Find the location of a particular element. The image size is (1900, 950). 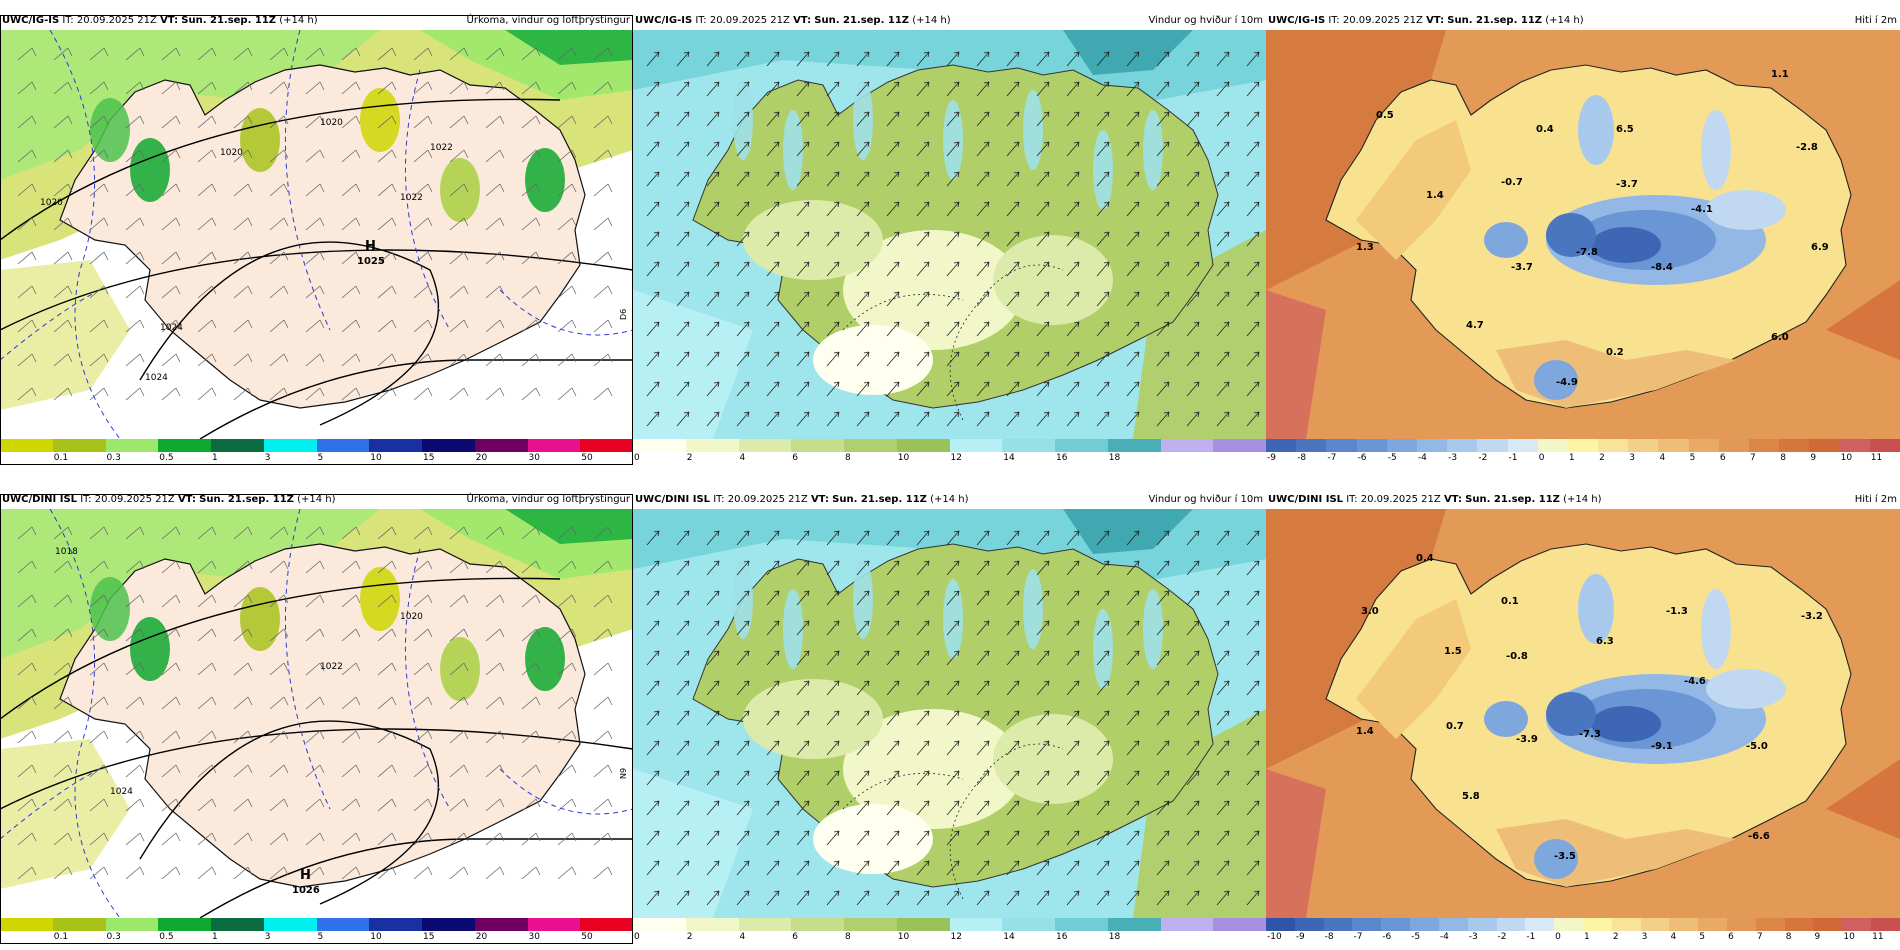

precip-map: 1018 1020 1022 1024 H 1026 N9 is located at coordinates (316, 713).